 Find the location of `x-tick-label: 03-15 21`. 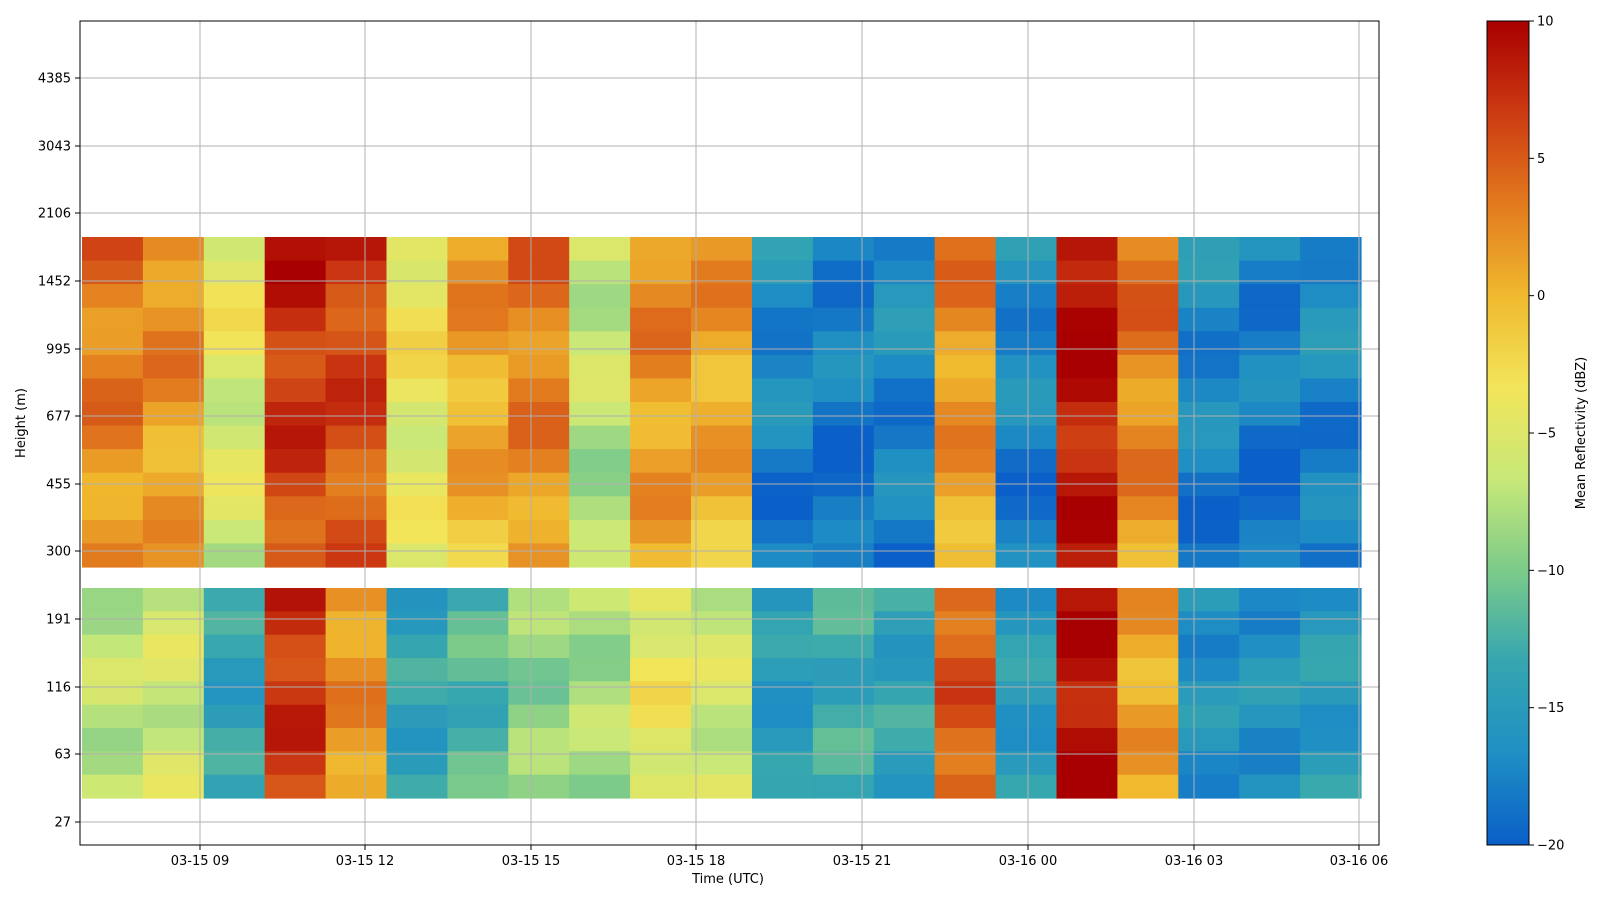

x-tick-label: 03-15 21 is located at coordinates (862, 861).